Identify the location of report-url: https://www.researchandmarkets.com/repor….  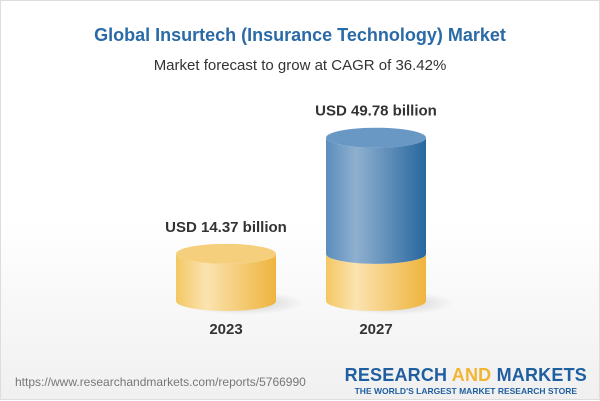
(160, 382).